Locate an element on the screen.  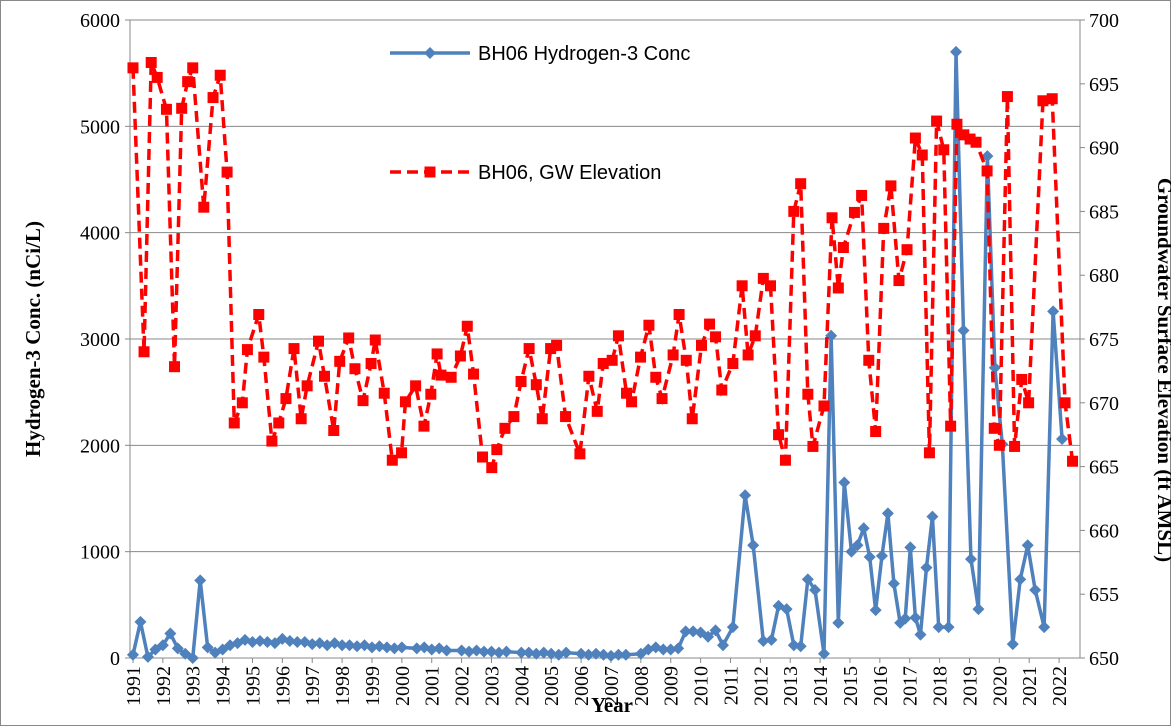
x-tick-label: 2014 is located at coordinates (821, 686).